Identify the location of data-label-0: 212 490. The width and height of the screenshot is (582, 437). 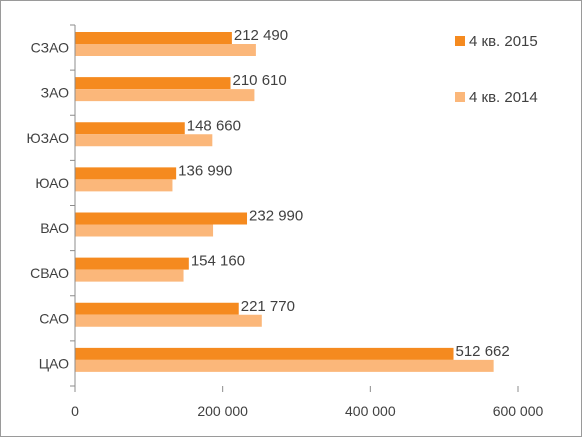
(261, 35).